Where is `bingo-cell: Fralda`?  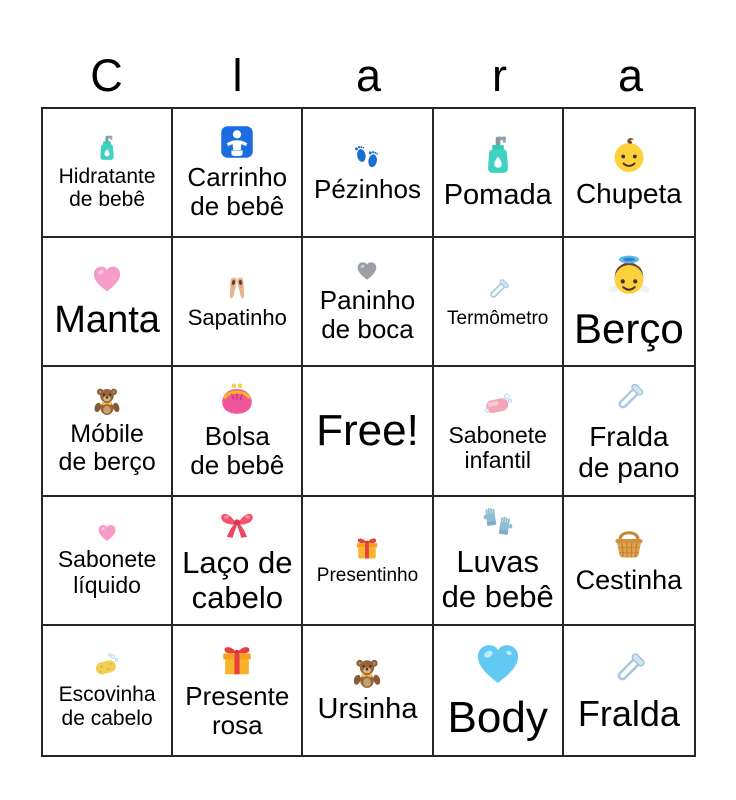 bingo-cell: Fralda is located at coordinates (628, 690).